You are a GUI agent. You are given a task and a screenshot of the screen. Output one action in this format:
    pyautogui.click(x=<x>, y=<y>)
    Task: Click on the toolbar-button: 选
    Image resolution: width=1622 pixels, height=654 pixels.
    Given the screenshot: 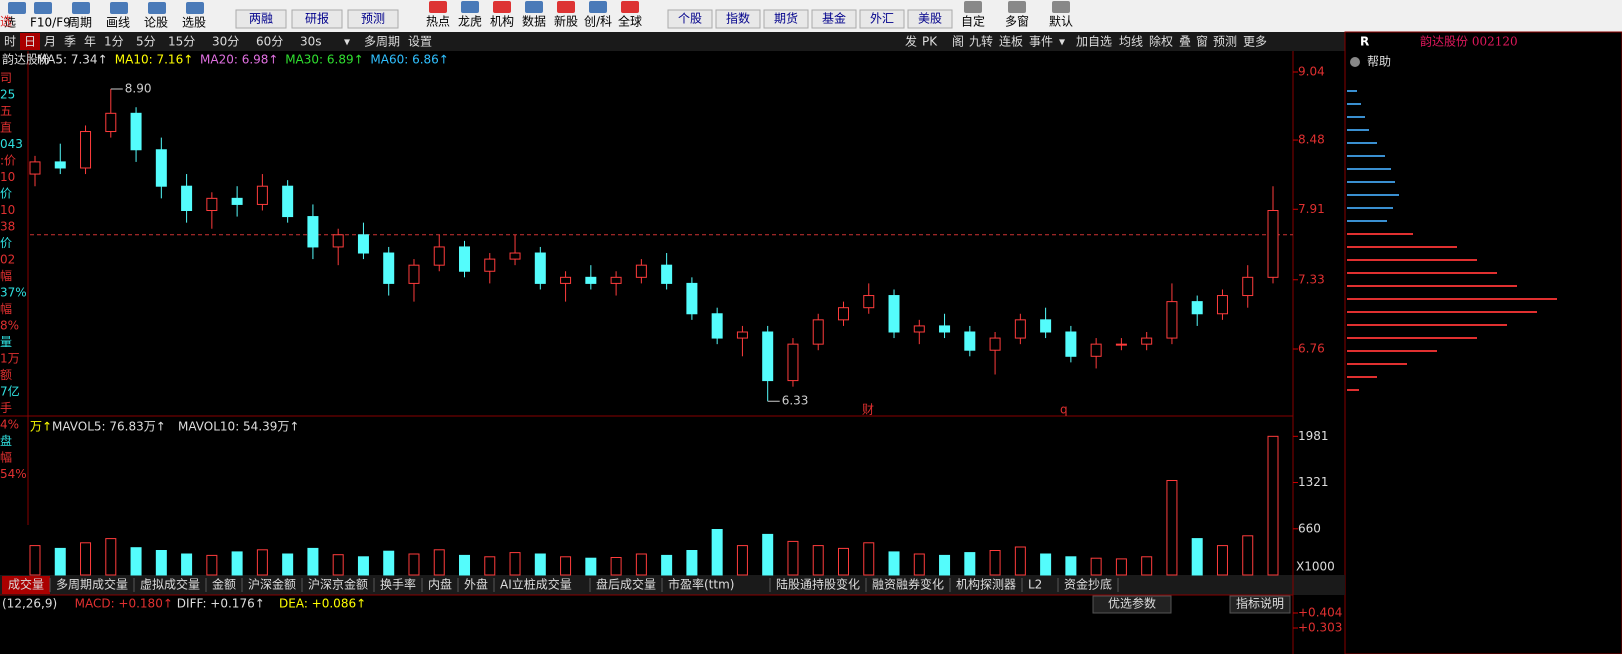 What is the action you would take?
    pyautogui.click(x=10, y=23)
    